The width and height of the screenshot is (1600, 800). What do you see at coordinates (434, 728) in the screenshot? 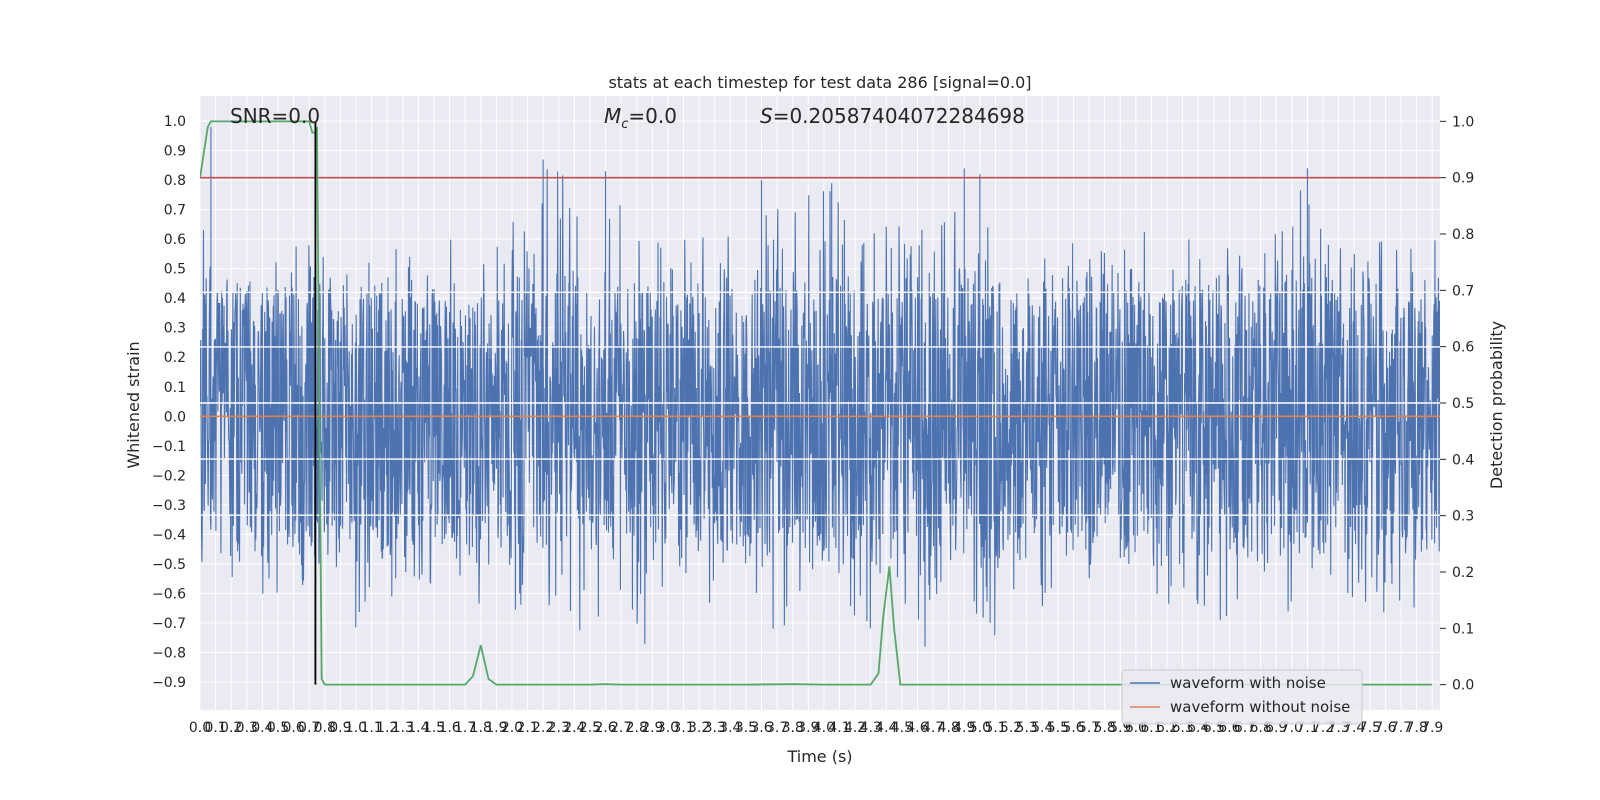
I see `x-tick-label: 1.5` at bounding box center [434, 728].